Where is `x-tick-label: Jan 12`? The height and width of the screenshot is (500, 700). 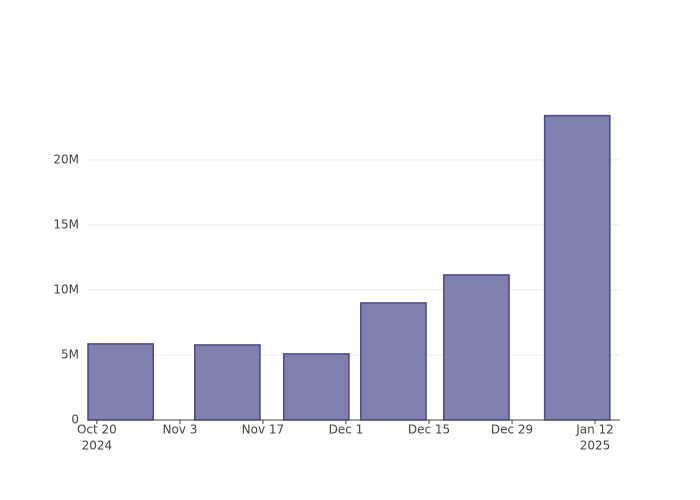 x-tick-label: Jan 12 is located at coordinates (594, 430).